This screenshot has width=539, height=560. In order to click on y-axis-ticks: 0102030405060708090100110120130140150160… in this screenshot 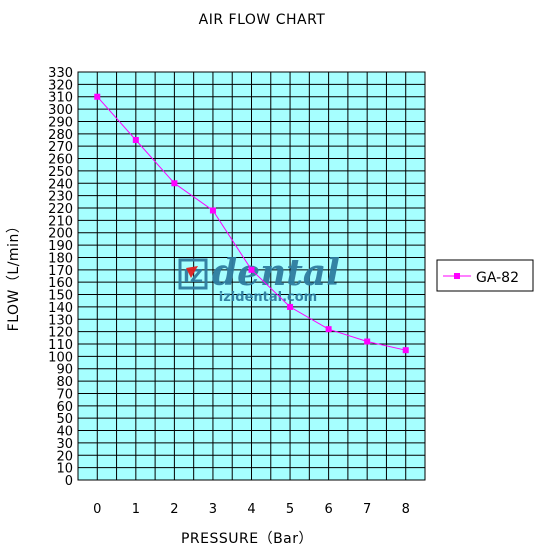, I will do `click(60, 277)`.